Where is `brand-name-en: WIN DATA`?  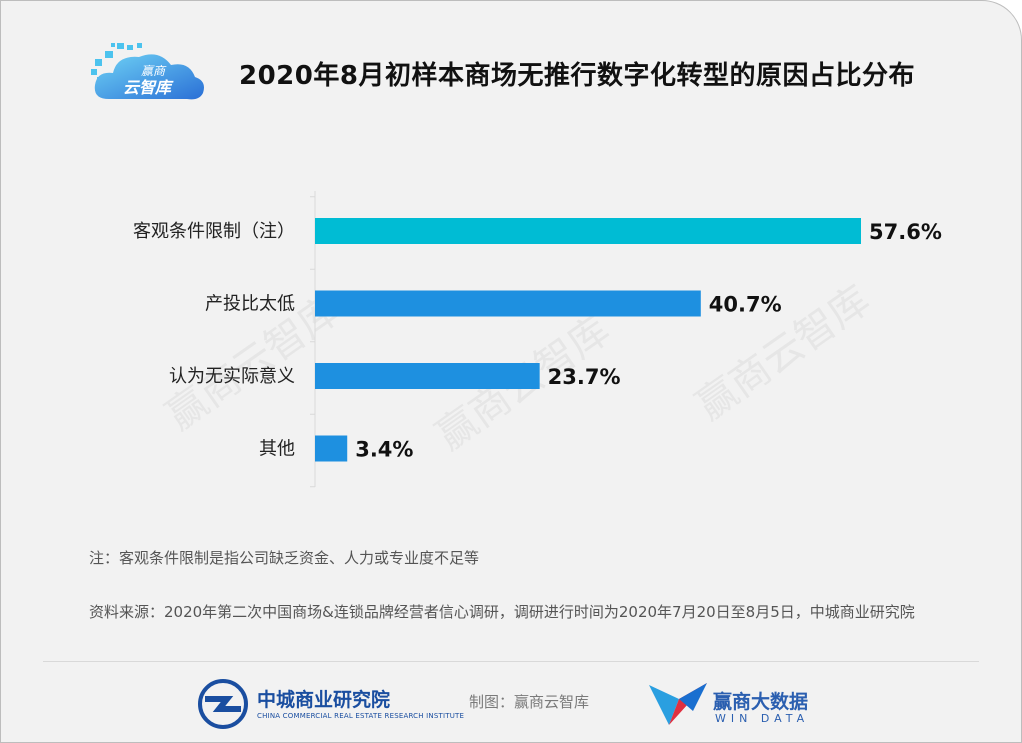 brand-name-en: WIN DATA is located at coordinates (762, 718).